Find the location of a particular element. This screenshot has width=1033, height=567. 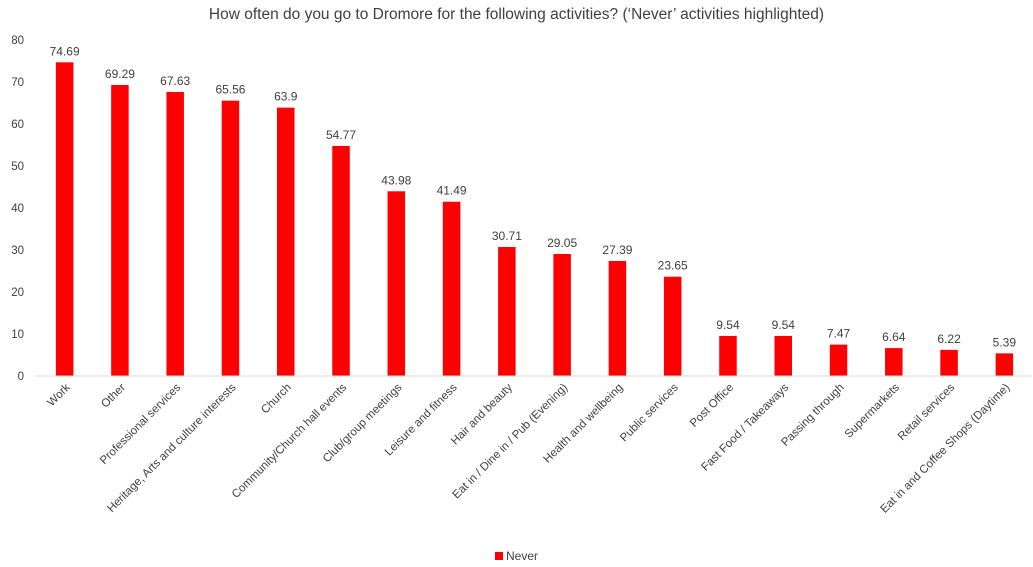

legend-label: Never is located at coordinates (521, 556).